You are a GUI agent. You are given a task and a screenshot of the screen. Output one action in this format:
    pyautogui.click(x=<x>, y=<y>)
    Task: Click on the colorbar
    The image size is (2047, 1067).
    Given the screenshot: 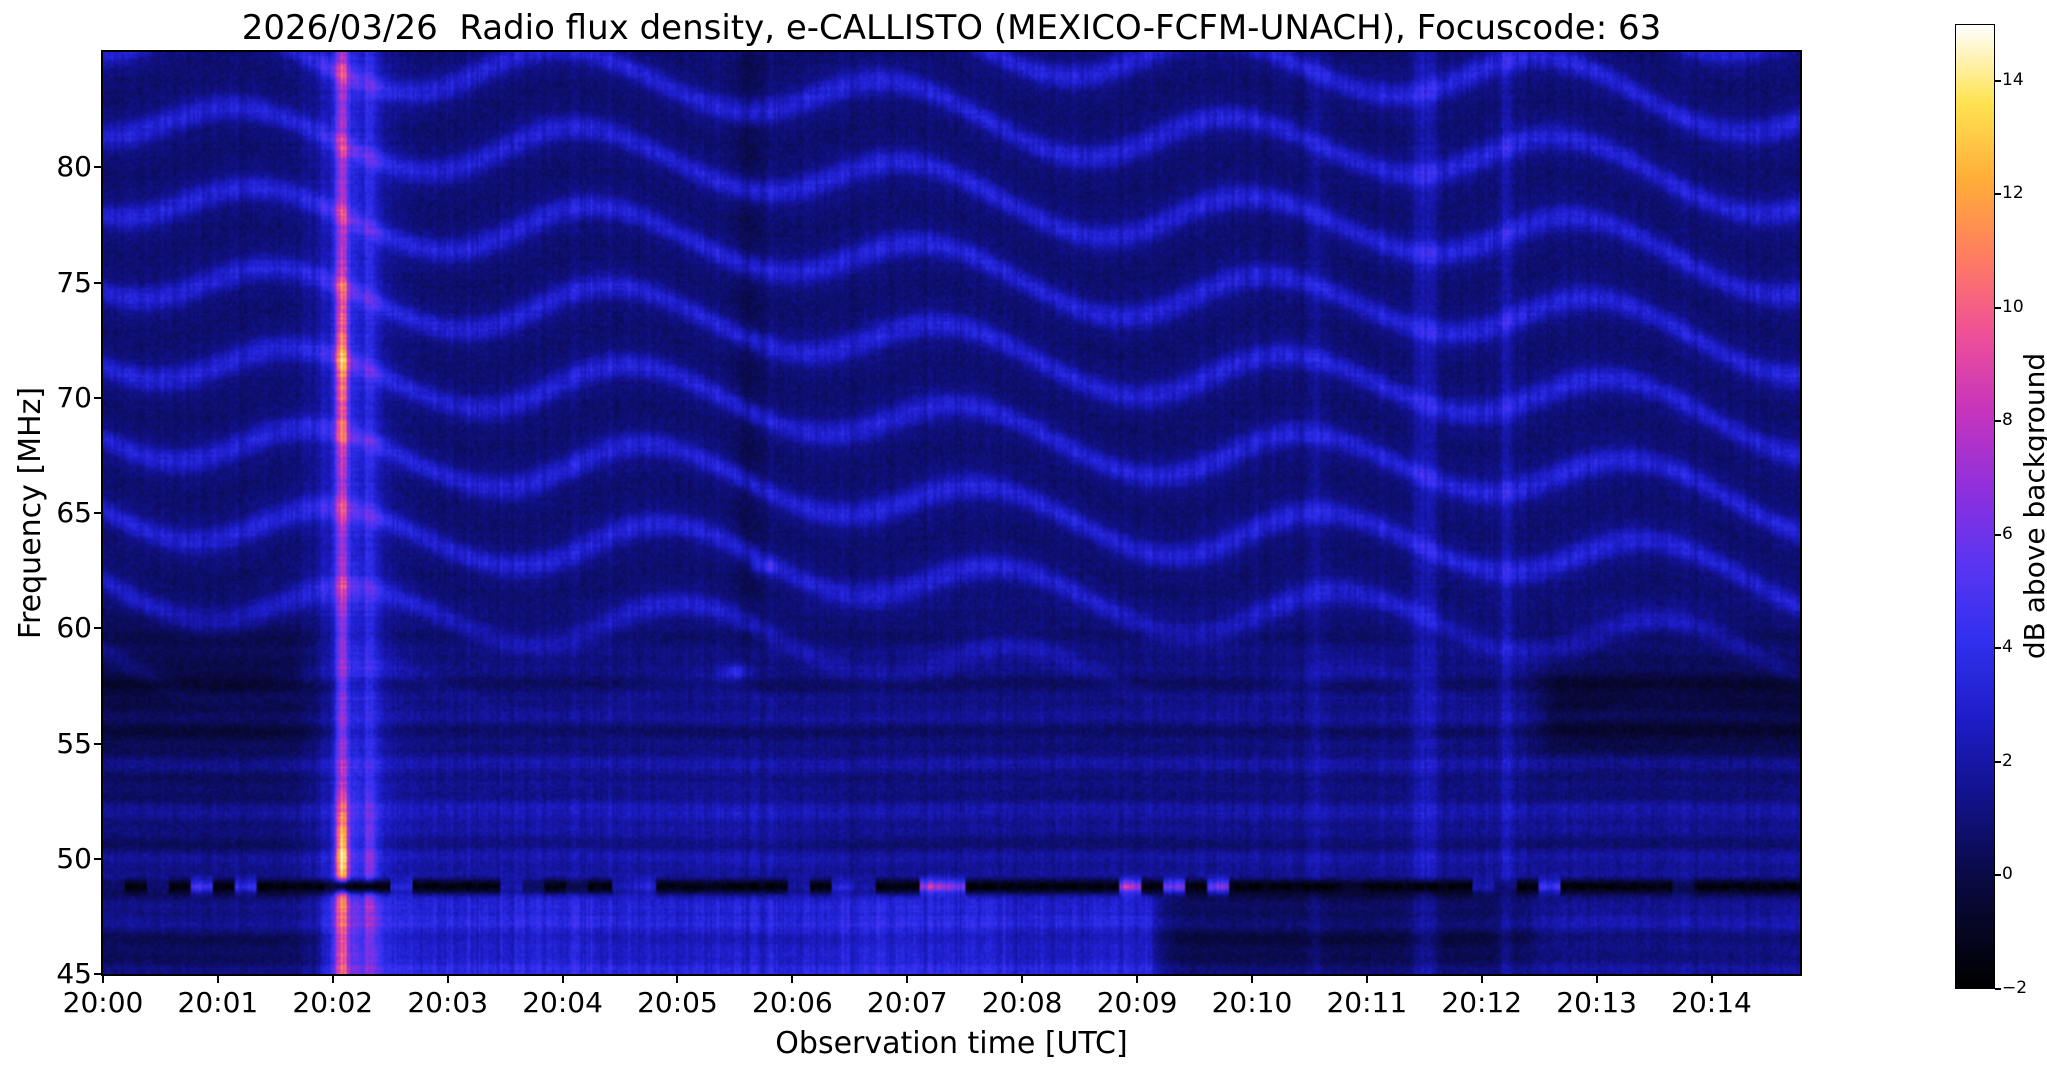 What is the action you would take?
    pyautogui.click(x=1975, y=506)
    